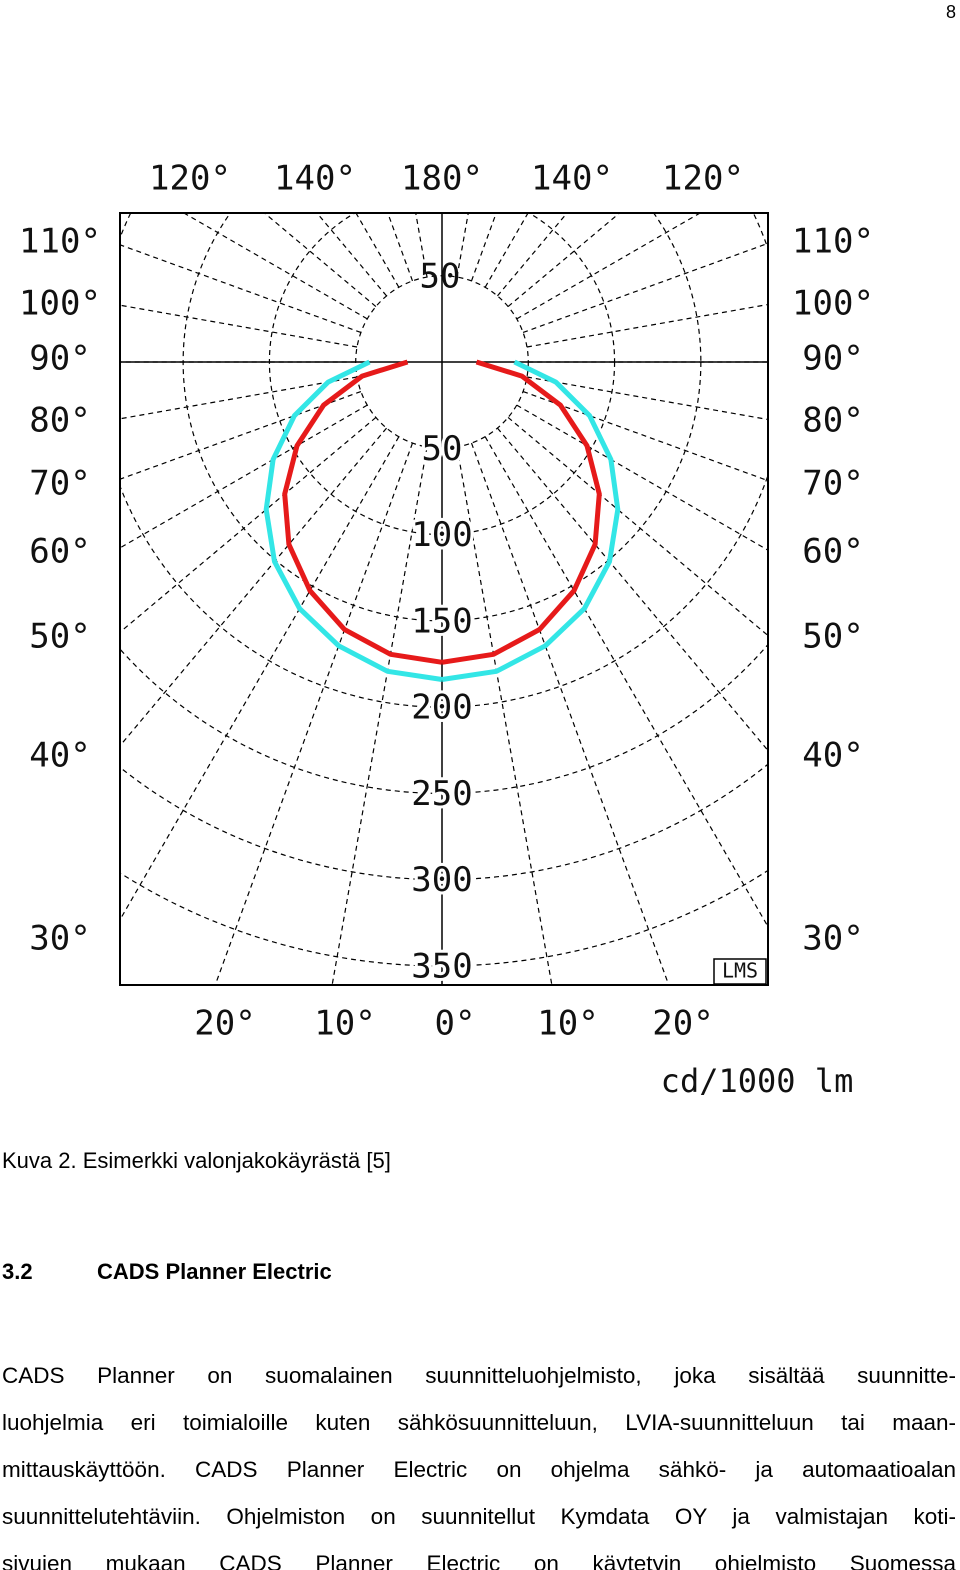 Image resolution: width=960 pixels, height=1570 pixels. Describe the element at coordinates (441, 967) in the screenshot. I see `r-tick-label: 350` at that location.